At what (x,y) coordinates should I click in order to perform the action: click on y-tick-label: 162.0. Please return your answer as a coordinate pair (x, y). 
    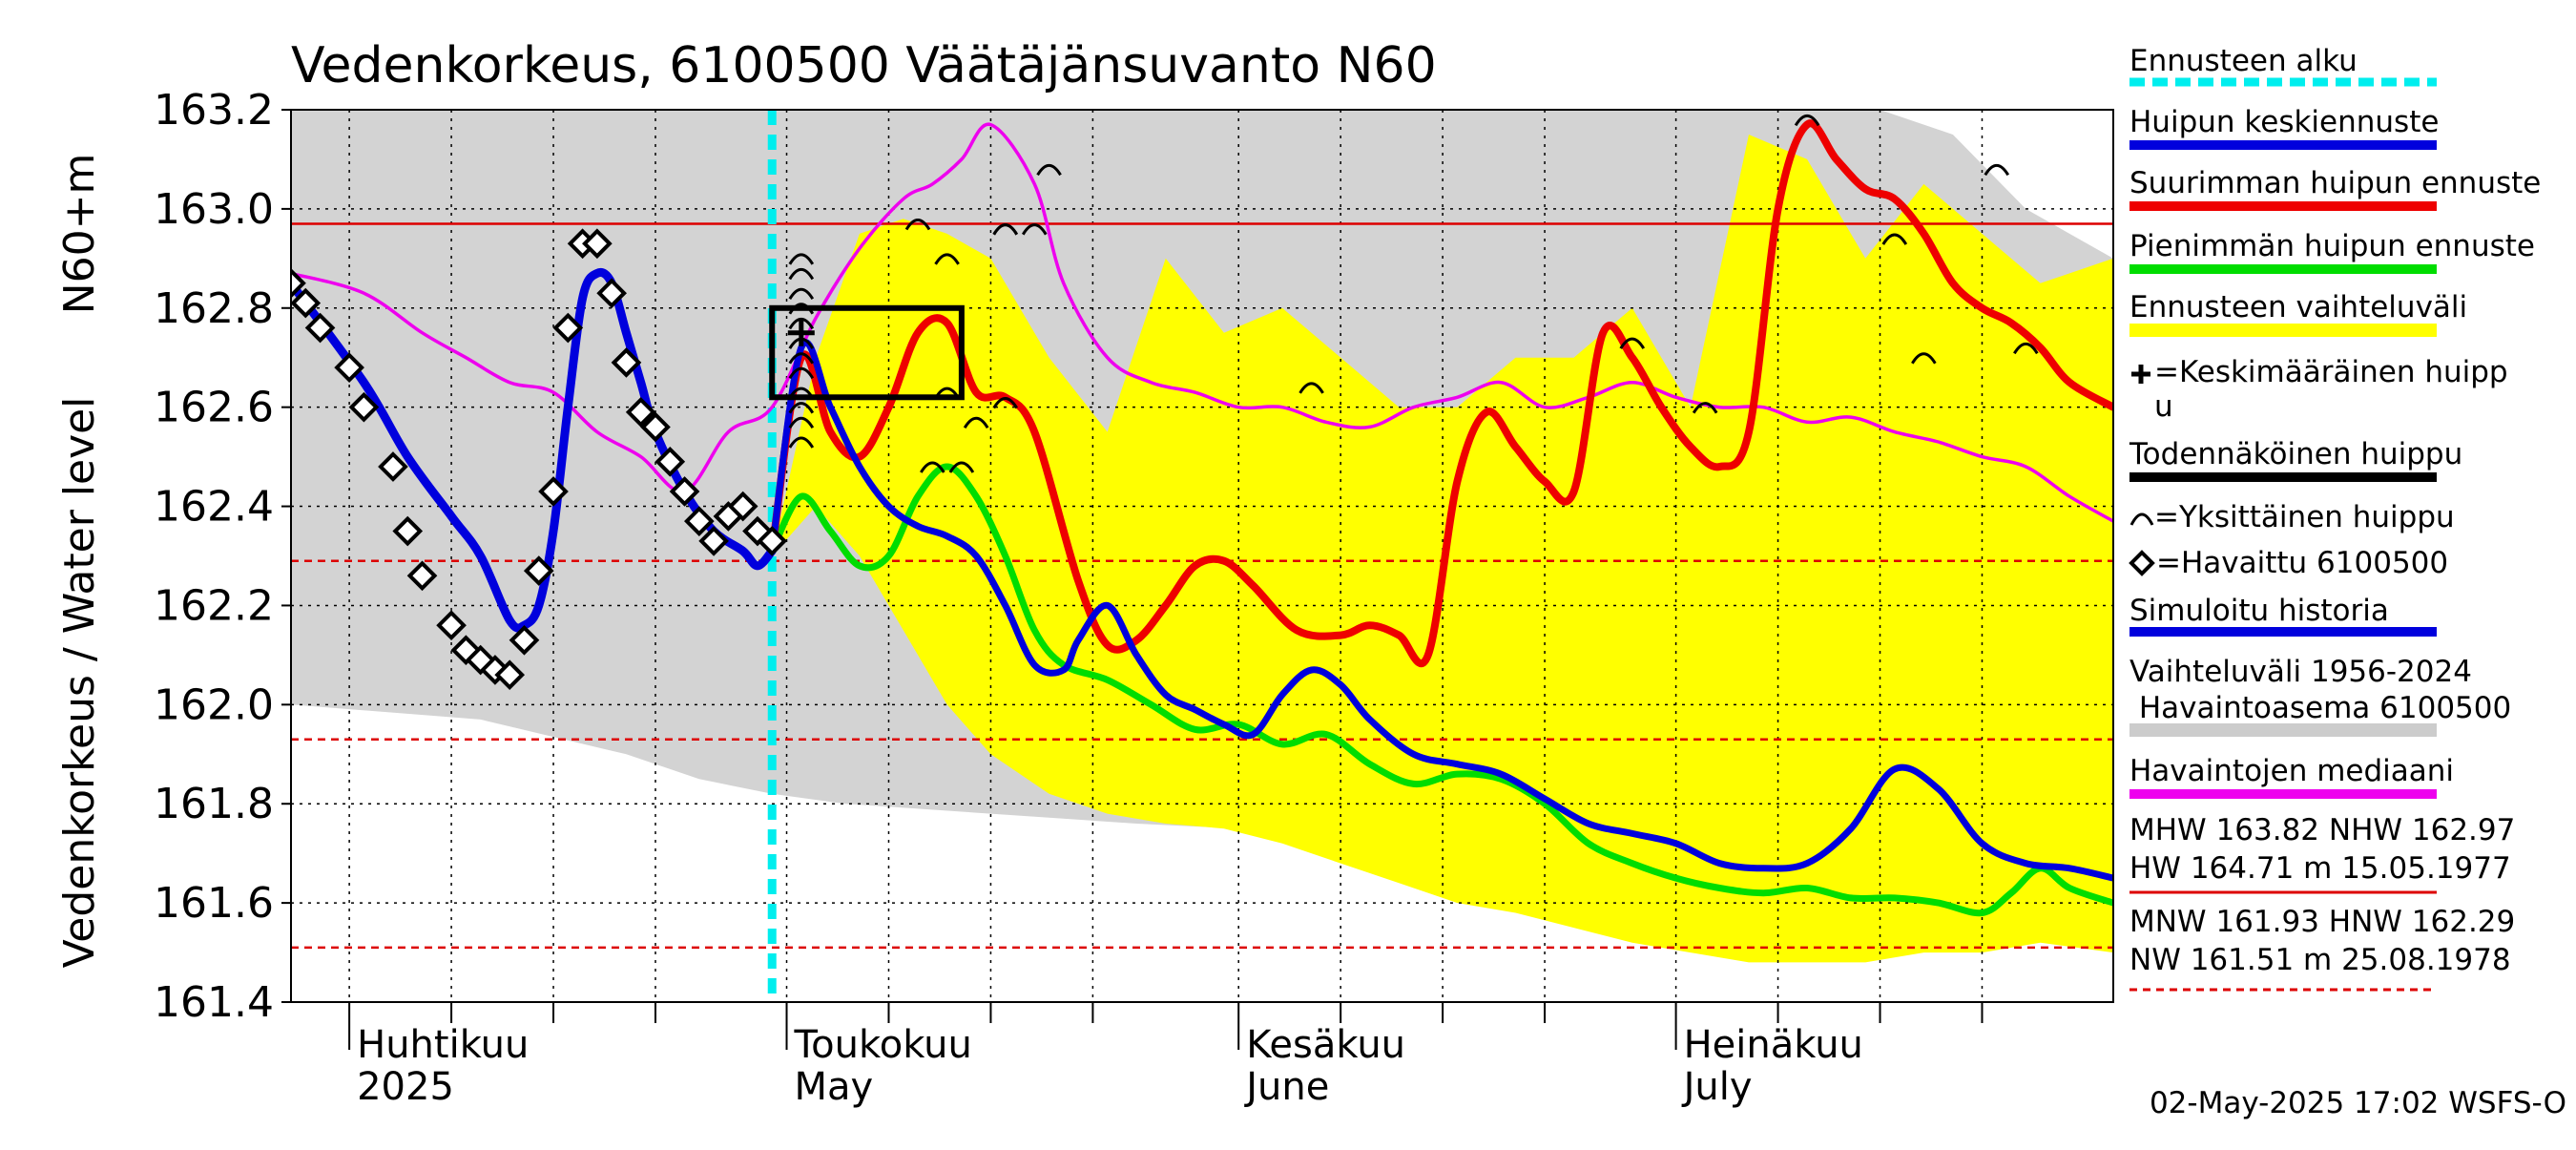
    Looking at the image, I should click on (214, 704).